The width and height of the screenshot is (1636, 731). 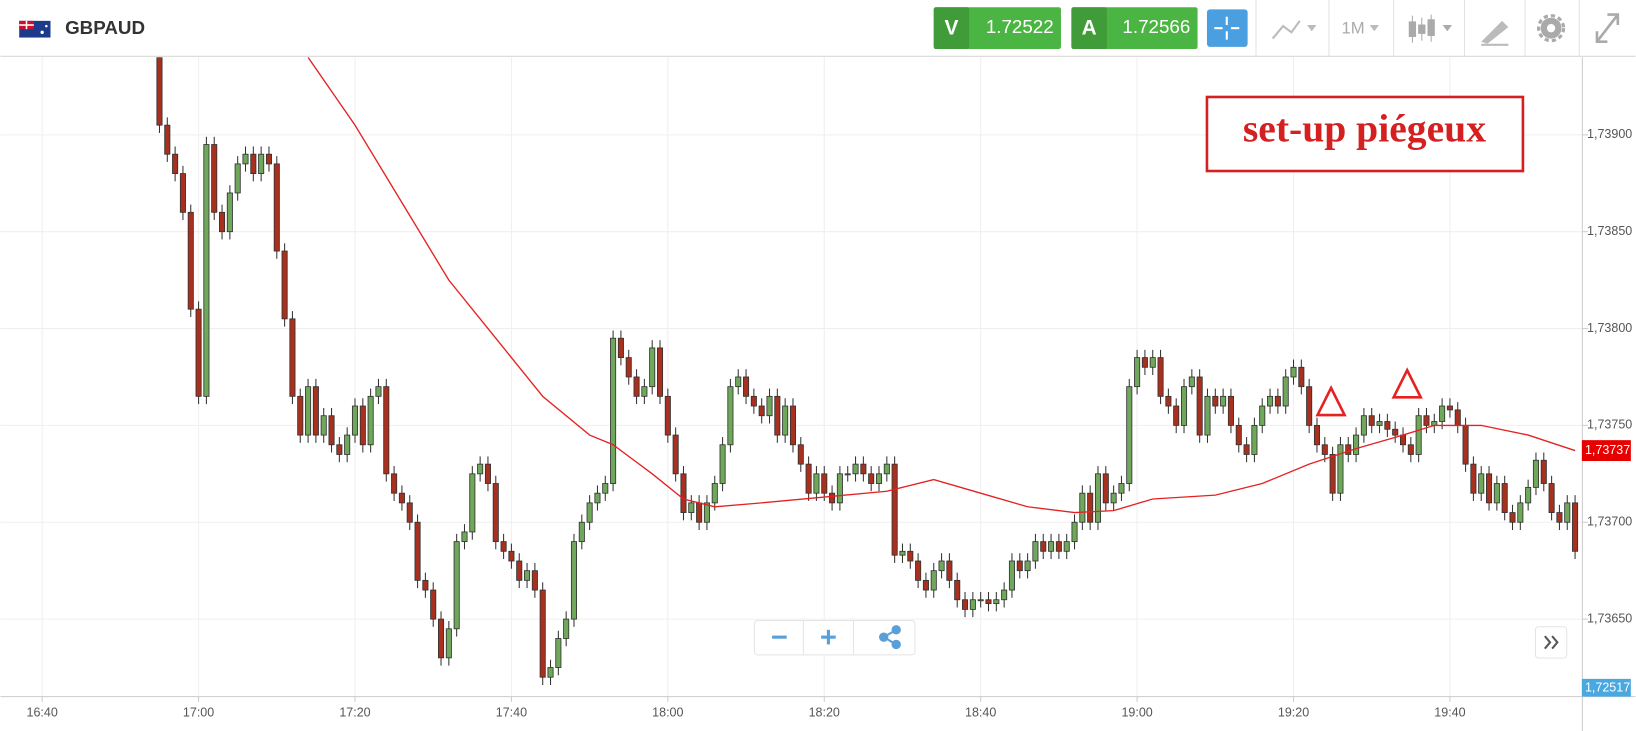 I want to click on triangle-marker, so click(x=1407, y=383).